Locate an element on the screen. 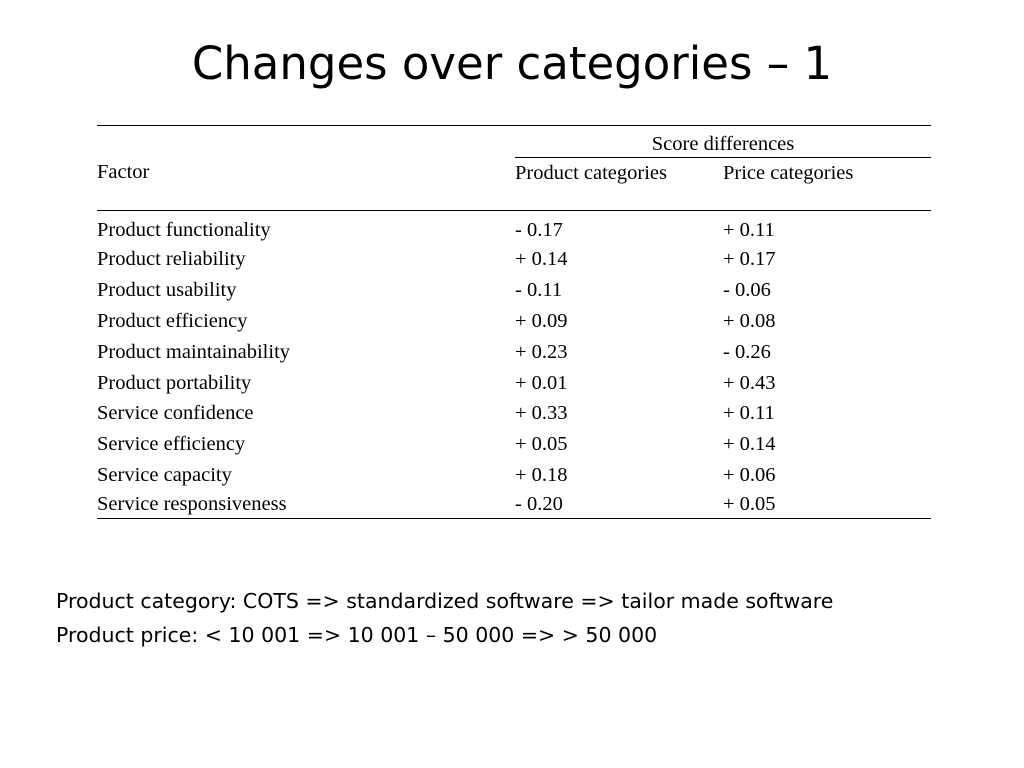 The height and width of the screenshot is (768, 1024). product-categories-cell: + 0.05 is located at coordinates (541, 444).